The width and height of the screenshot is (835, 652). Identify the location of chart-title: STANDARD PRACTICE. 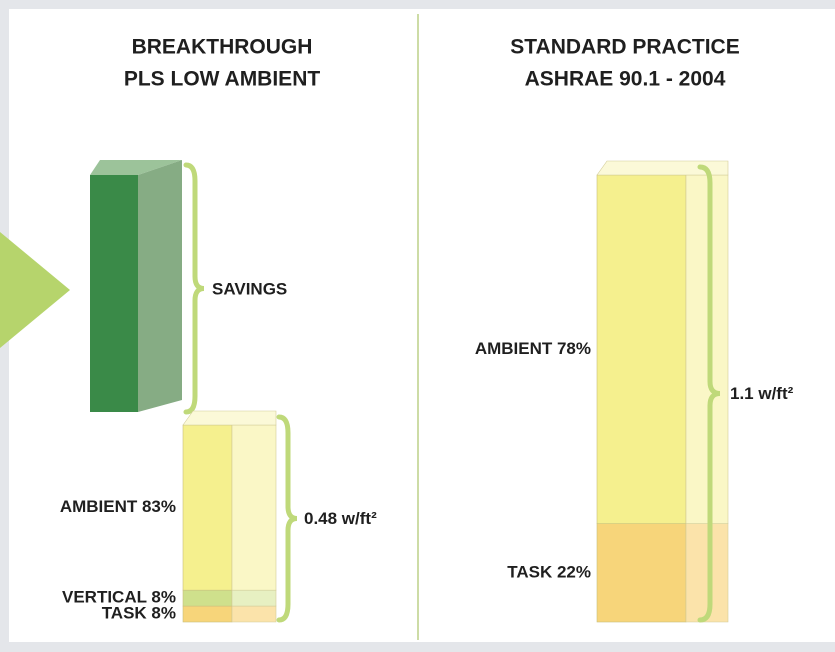
(624, 47).